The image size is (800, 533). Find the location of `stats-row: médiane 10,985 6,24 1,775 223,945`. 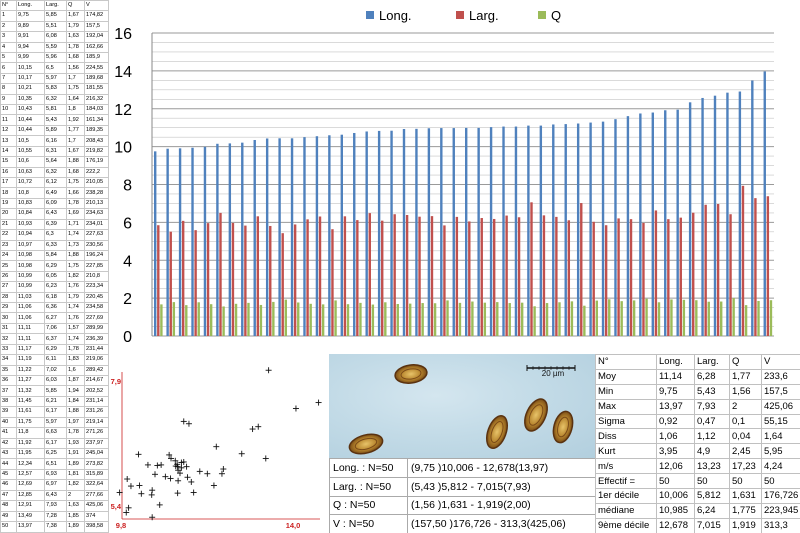

stats-row: médiane 10,985 6,24 1,775 223,945 is located at coordinates (697, 510).